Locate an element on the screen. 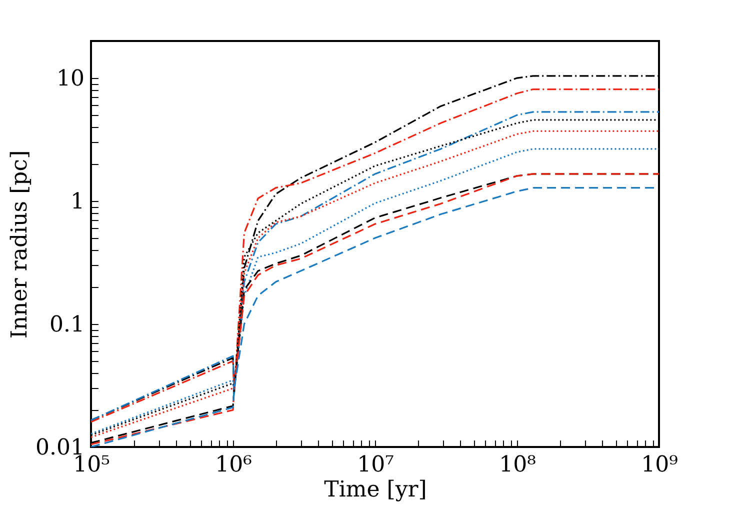 The image size is (743, 519). x-tick-label: 10⁷ is located at coordinates (375, 465).